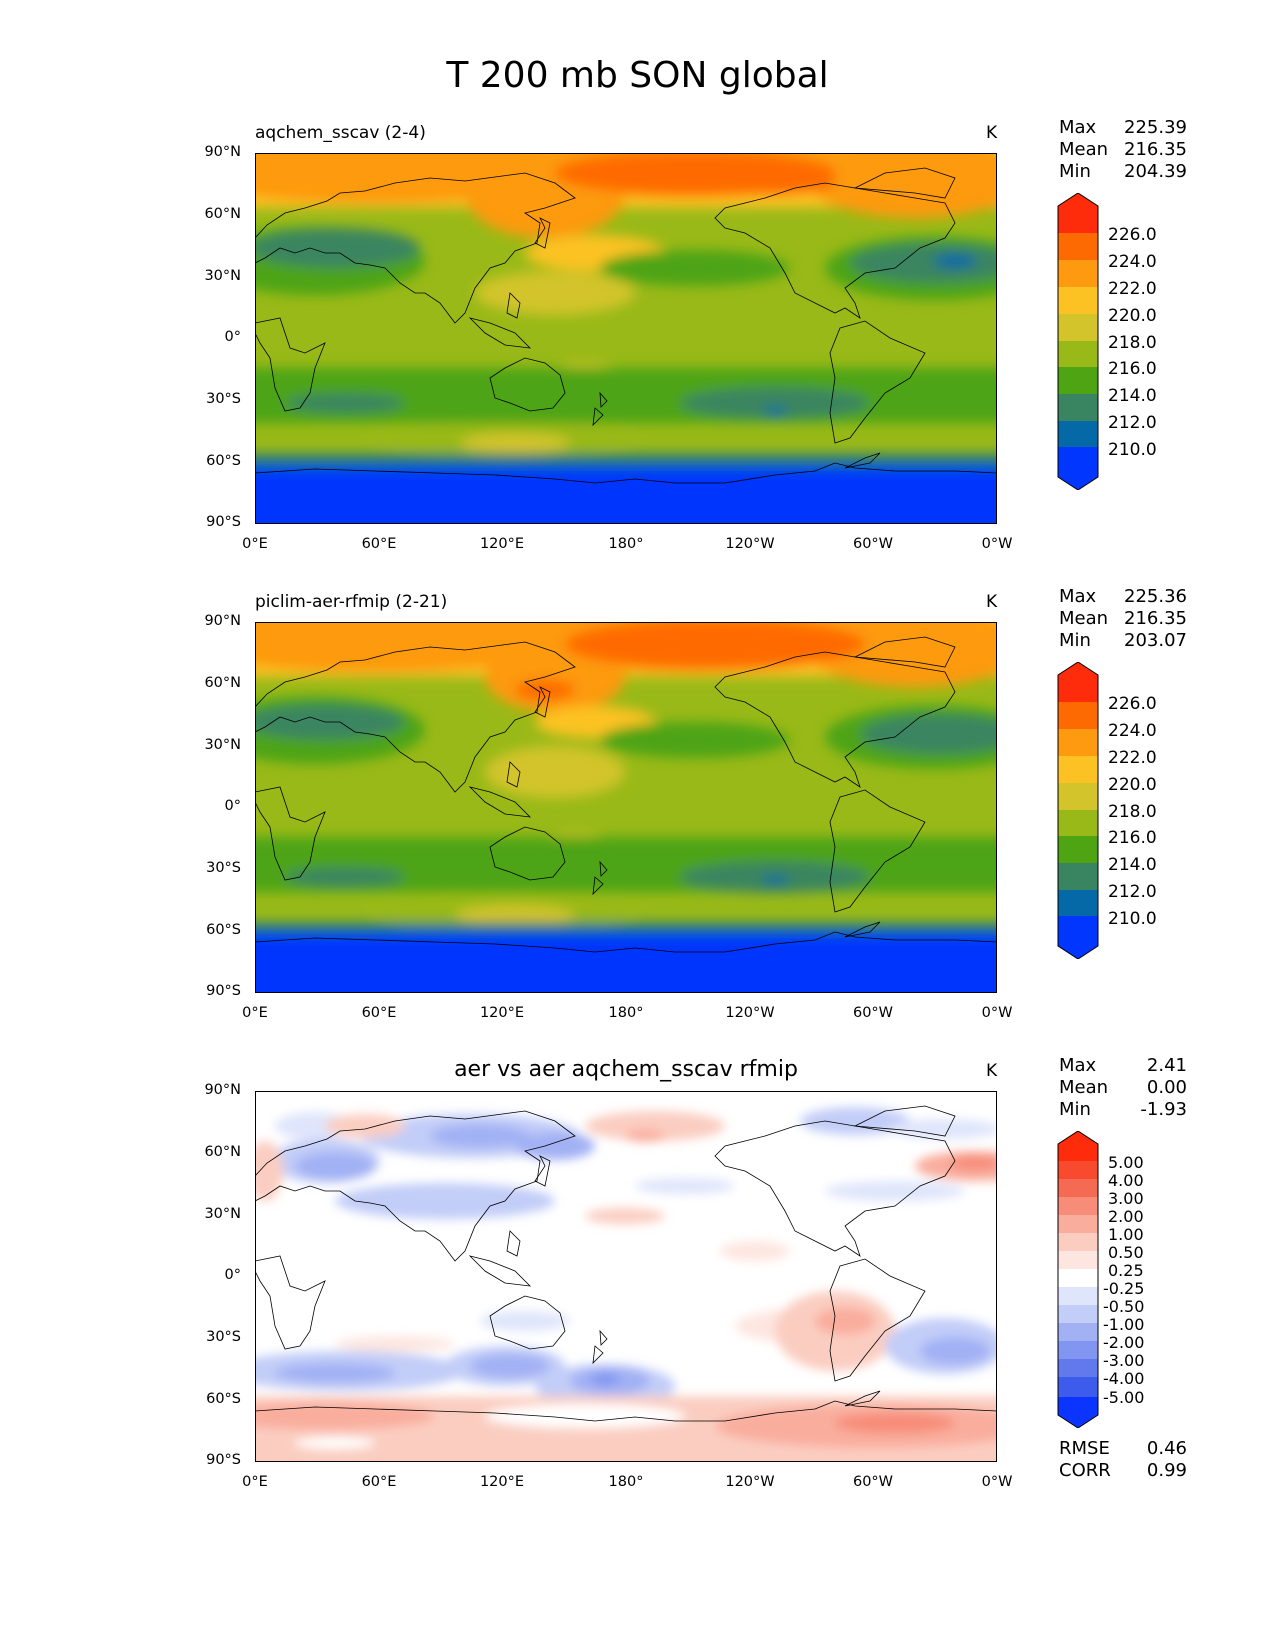  I want to click on panel-1-colorbar, so click(1078, 341).